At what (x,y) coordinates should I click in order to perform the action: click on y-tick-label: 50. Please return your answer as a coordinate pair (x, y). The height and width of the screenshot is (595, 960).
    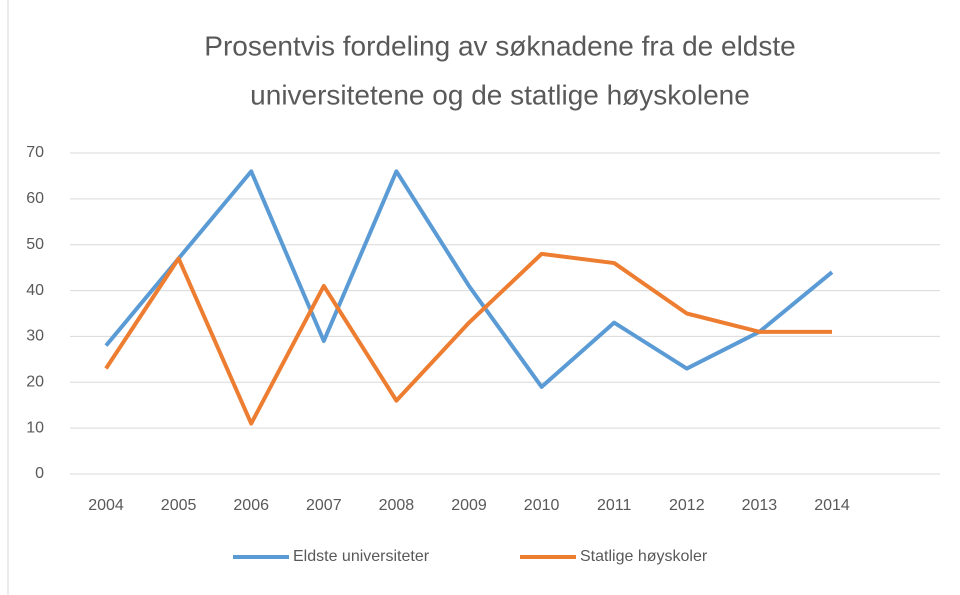
    Looking at the image, I should click on (35, 244).